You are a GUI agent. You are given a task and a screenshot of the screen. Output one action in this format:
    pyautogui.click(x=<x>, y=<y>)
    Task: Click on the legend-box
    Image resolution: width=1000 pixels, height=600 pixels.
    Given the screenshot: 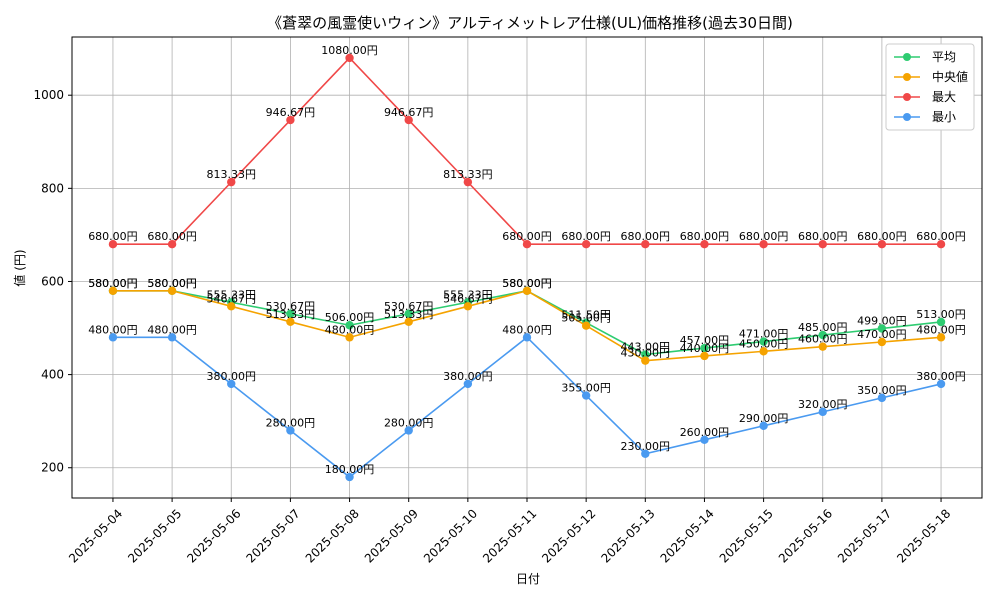 What is the action you would take?
    pyautogui.click(x=930, y=87)
    